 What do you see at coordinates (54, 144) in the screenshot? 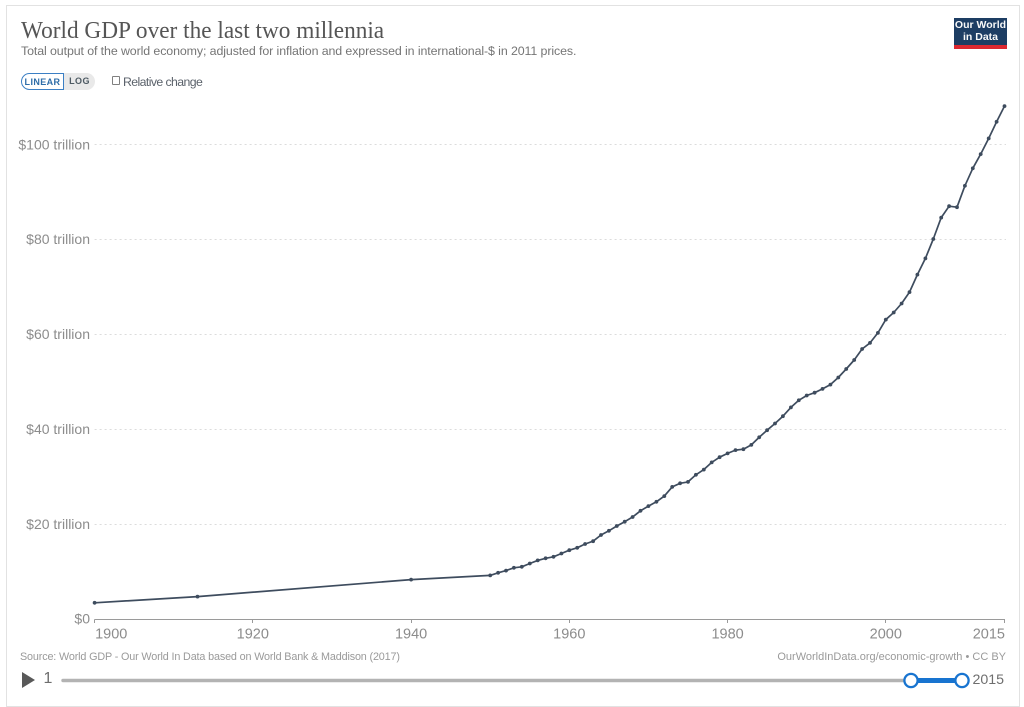
I see `svg-text: $100 trillion` at bounding box center [54, 144].